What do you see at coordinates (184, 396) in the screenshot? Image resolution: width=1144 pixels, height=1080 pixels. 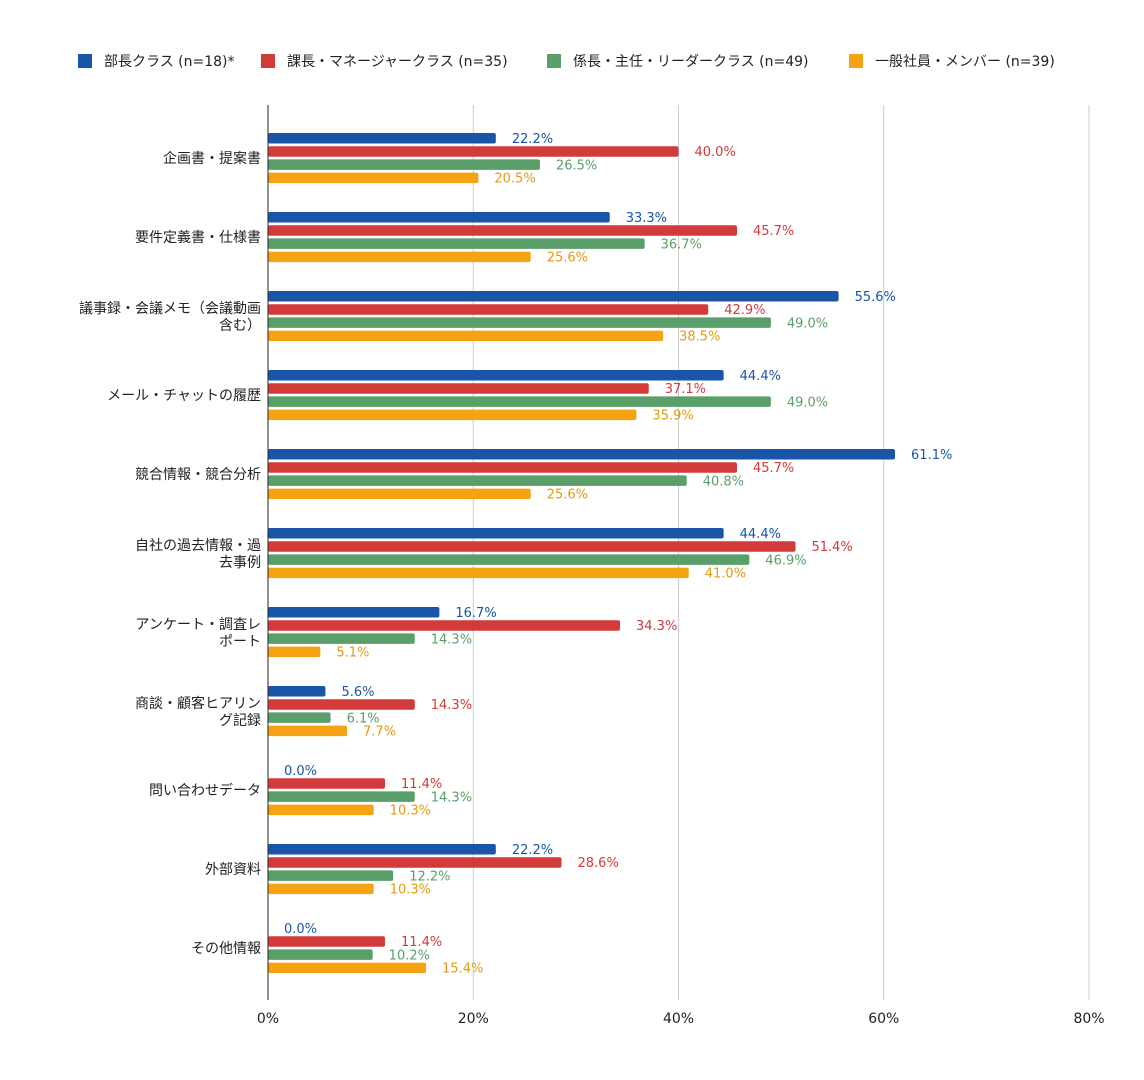 I see `category-label: メール・チャットの履歴` at bounding box center [184, 396].